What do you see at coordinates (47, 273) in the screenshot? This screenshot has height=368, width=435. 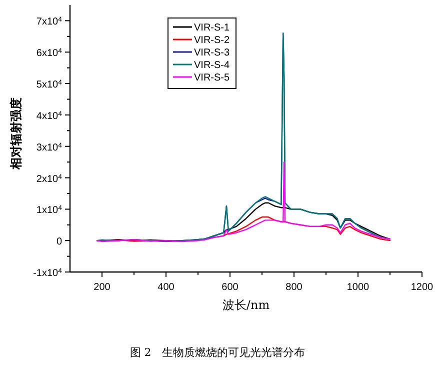 I see `y-tick-label: -1x10$^{4}$` at bounding box center [47, 273].